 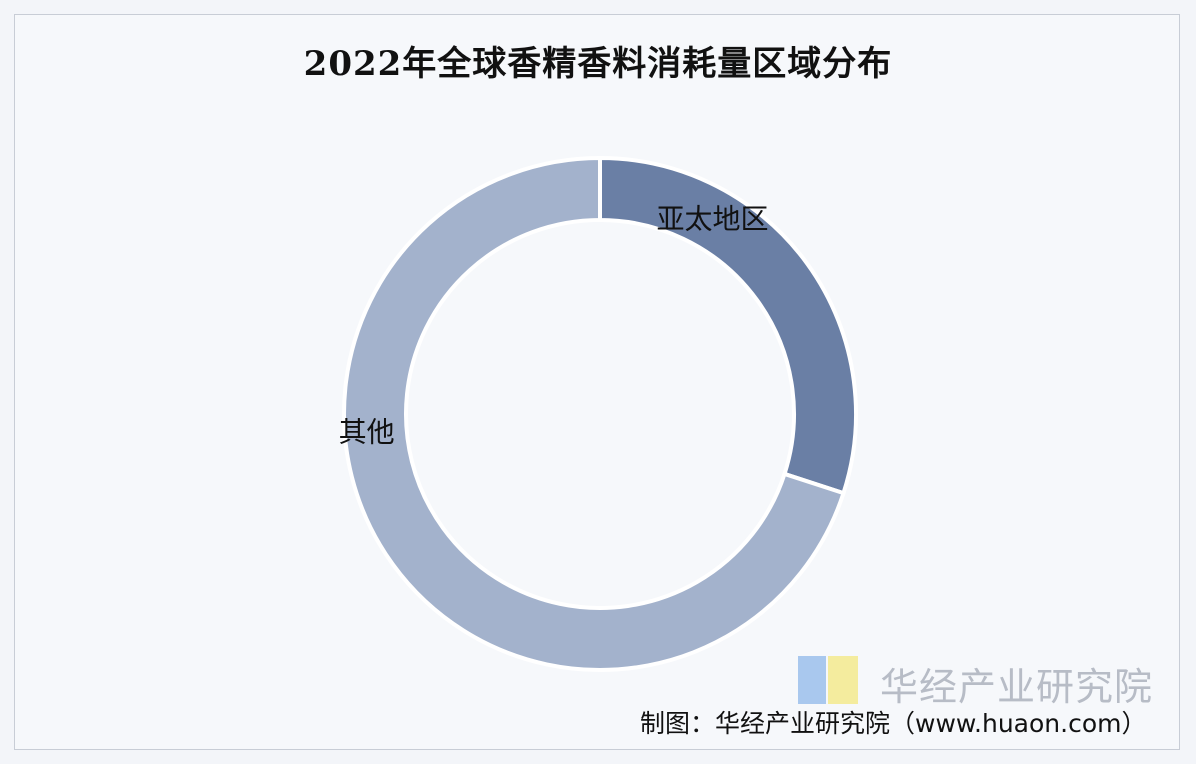 I want to click on watermark-text: 华经产业研究院, so click(x=1017, y=687).